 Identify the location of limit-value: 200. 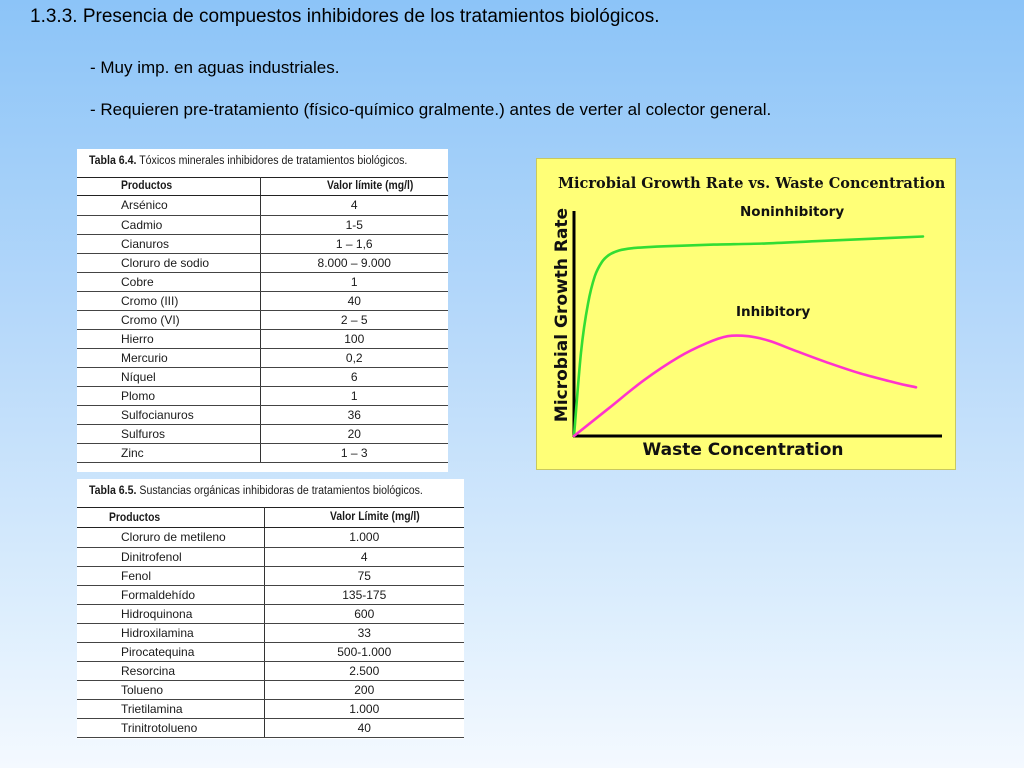
(363, 690).